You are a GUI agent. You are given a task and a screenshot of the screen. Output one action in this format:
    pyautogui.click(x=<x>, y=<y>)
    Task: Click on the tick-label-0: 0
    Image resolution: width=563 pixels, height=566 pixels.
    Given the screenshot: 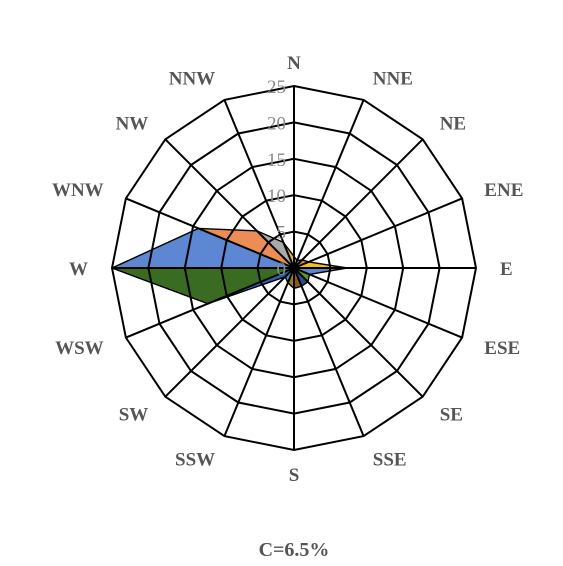 What is the action you would take?
    pyautogui.click(x=282, y=269)
    